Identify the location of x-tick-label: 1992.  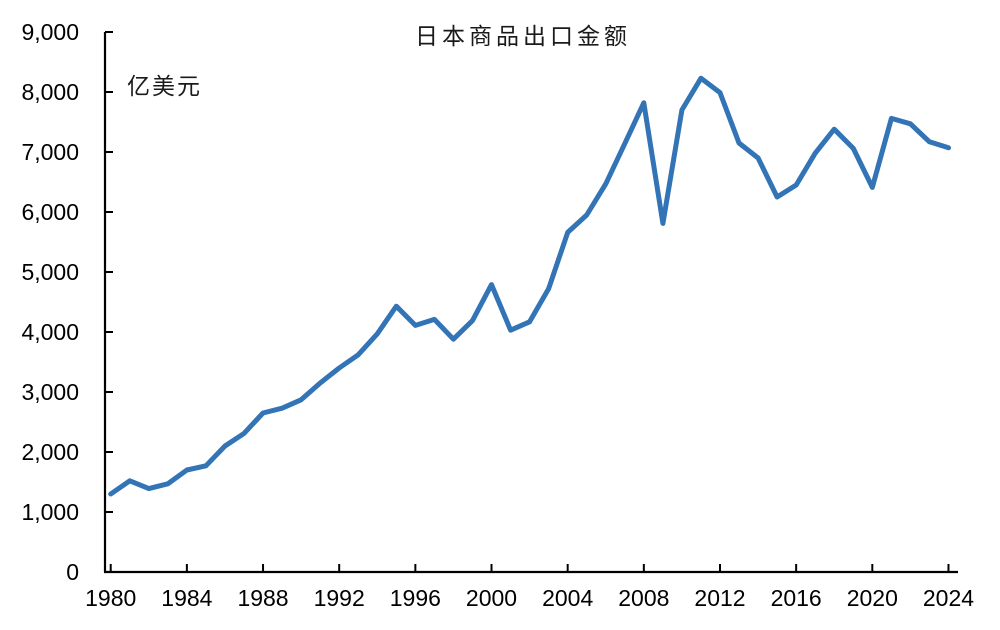
(339, 598).